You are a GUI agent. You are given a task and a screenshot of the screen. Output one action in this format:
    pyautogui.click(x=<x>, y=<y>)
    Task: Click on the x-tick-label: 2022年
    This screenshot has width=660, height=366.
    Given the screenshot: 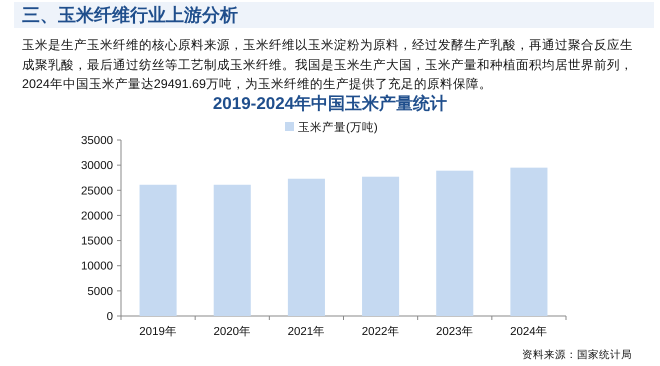 What is the action you would take?
    pyautogui.click(x=381, y=331)
    